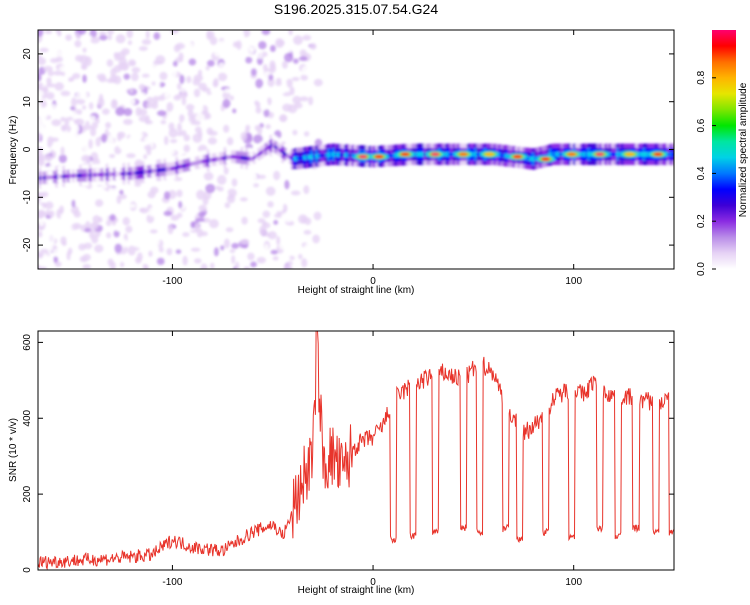  I want to click on top-y-axis-label: Frequency (Hz), so click(13, 150).